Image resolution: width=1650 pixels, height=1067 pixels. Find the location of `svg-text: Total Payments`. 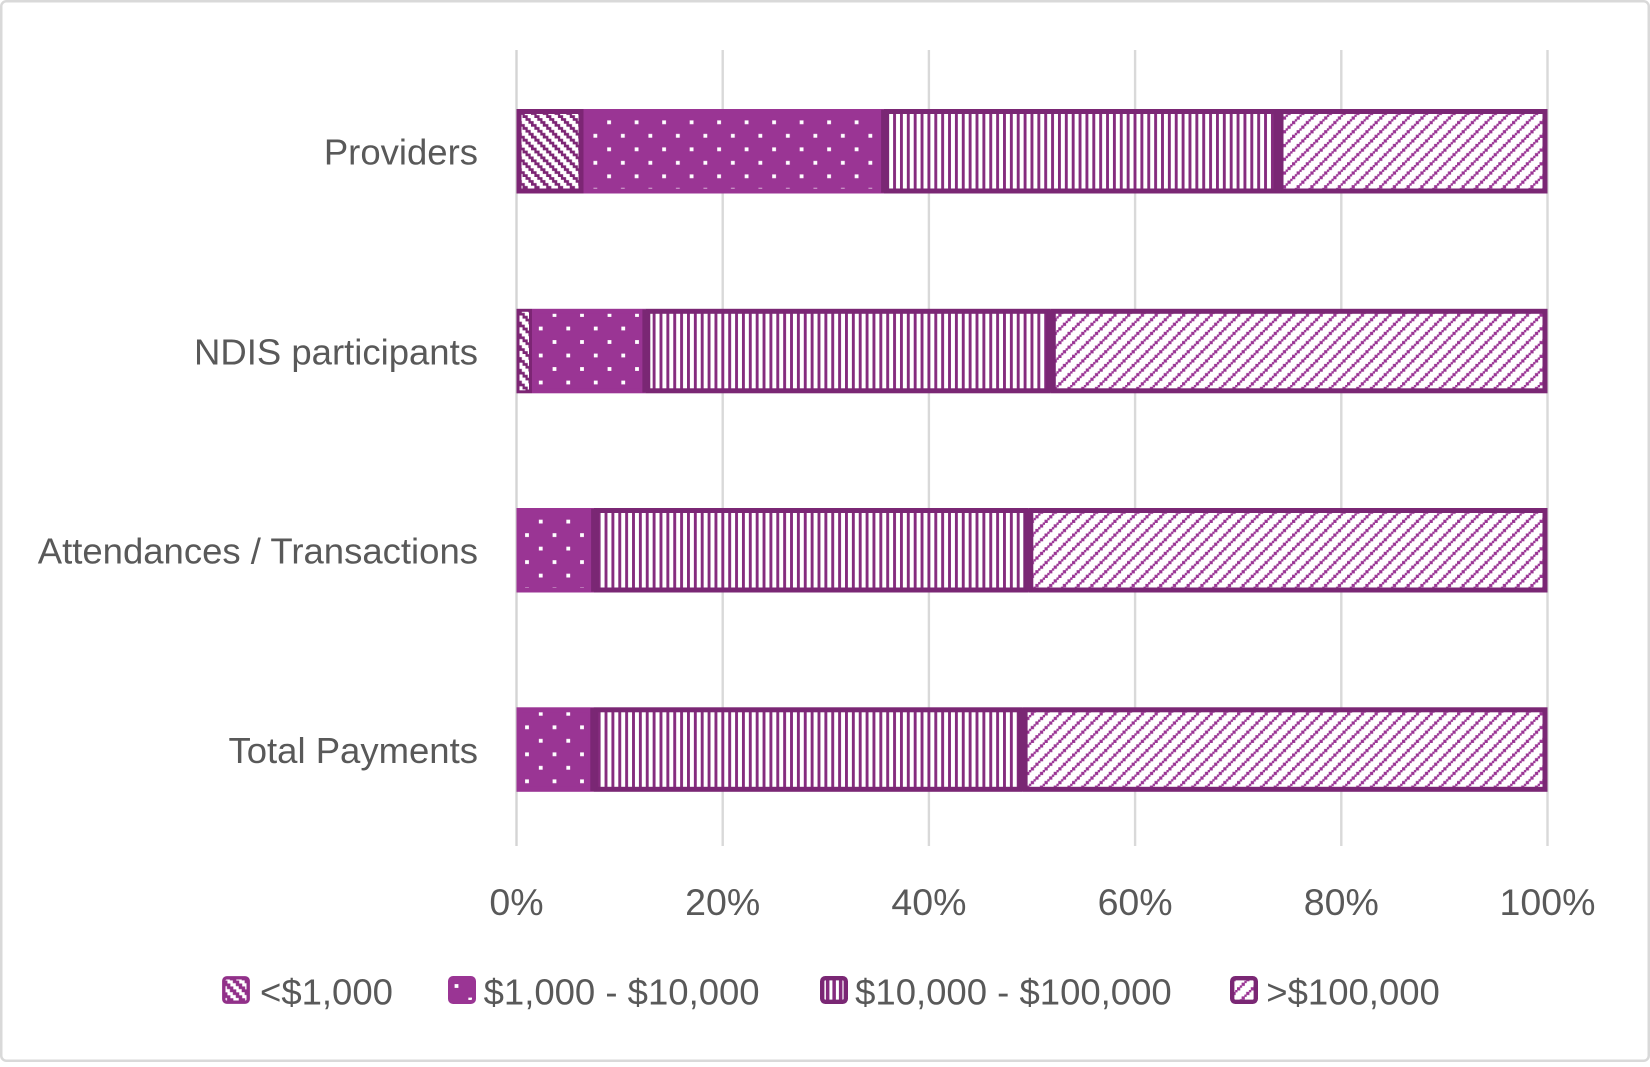

svg-text: Total Payments is located at coordinates (353, 750).